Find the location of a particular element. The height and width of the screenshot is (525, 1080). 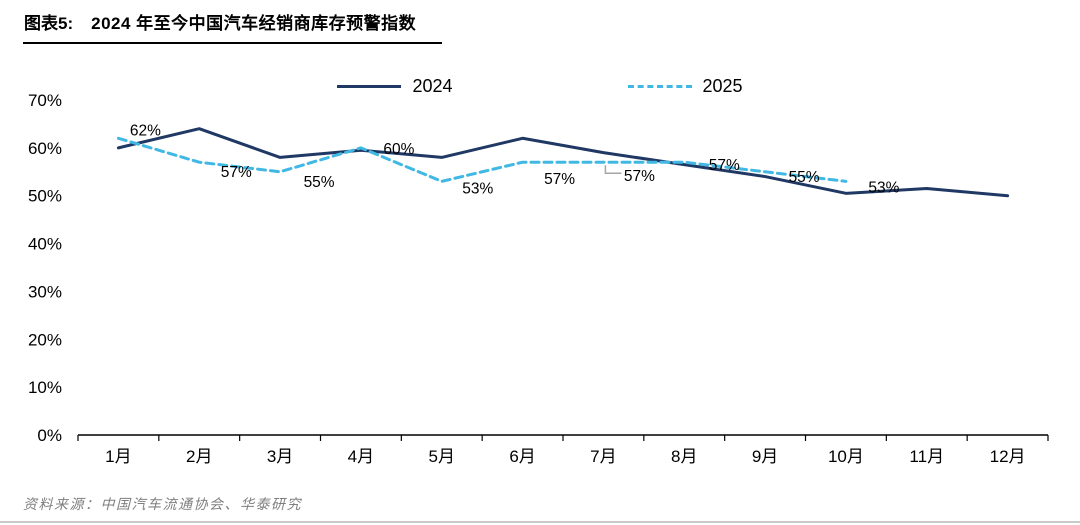

x-axis-month-label: 8月 is located at coordinates (684, 456).